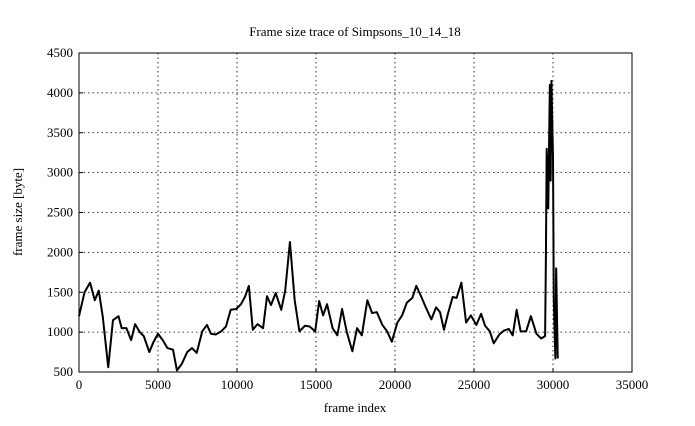 The width and height of the screenshot is (695, 426). I want to click on x-tick-label: 25000, so click(474, 384).